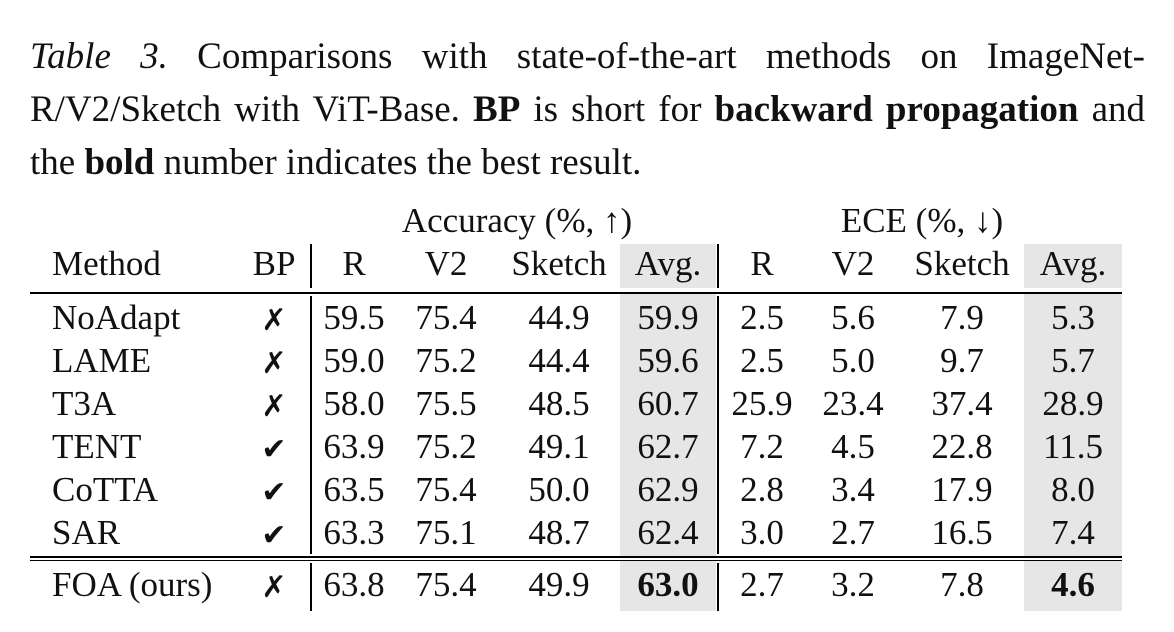  I want to click on table-cell: 28.9, so click(1073, 403).